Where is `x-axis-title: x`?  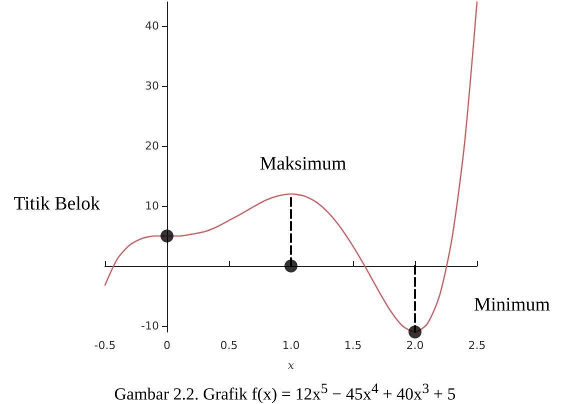 x-axis-title: x is located at coordinates (291, 365).